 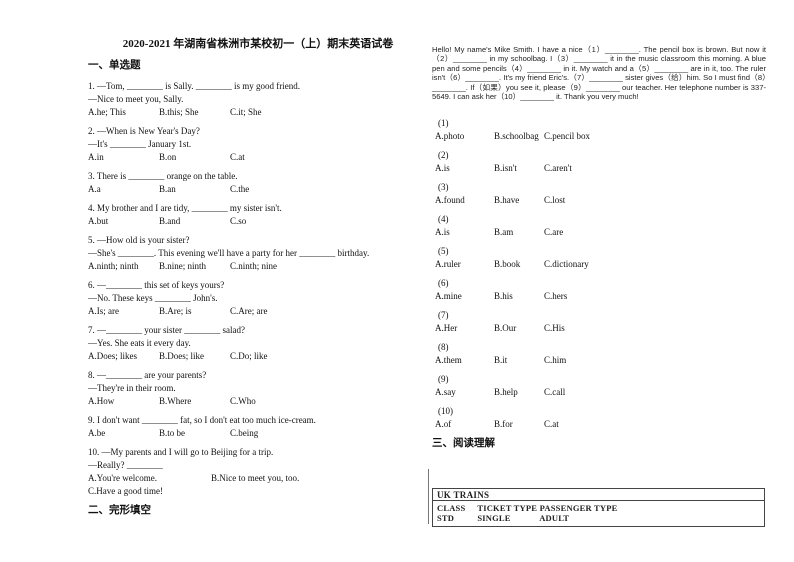 What do you see at coordinates (147, 375) in the screenshot?
I see `question-text-line: 8. —________ are your parents?` at bounding box center [147, 375].